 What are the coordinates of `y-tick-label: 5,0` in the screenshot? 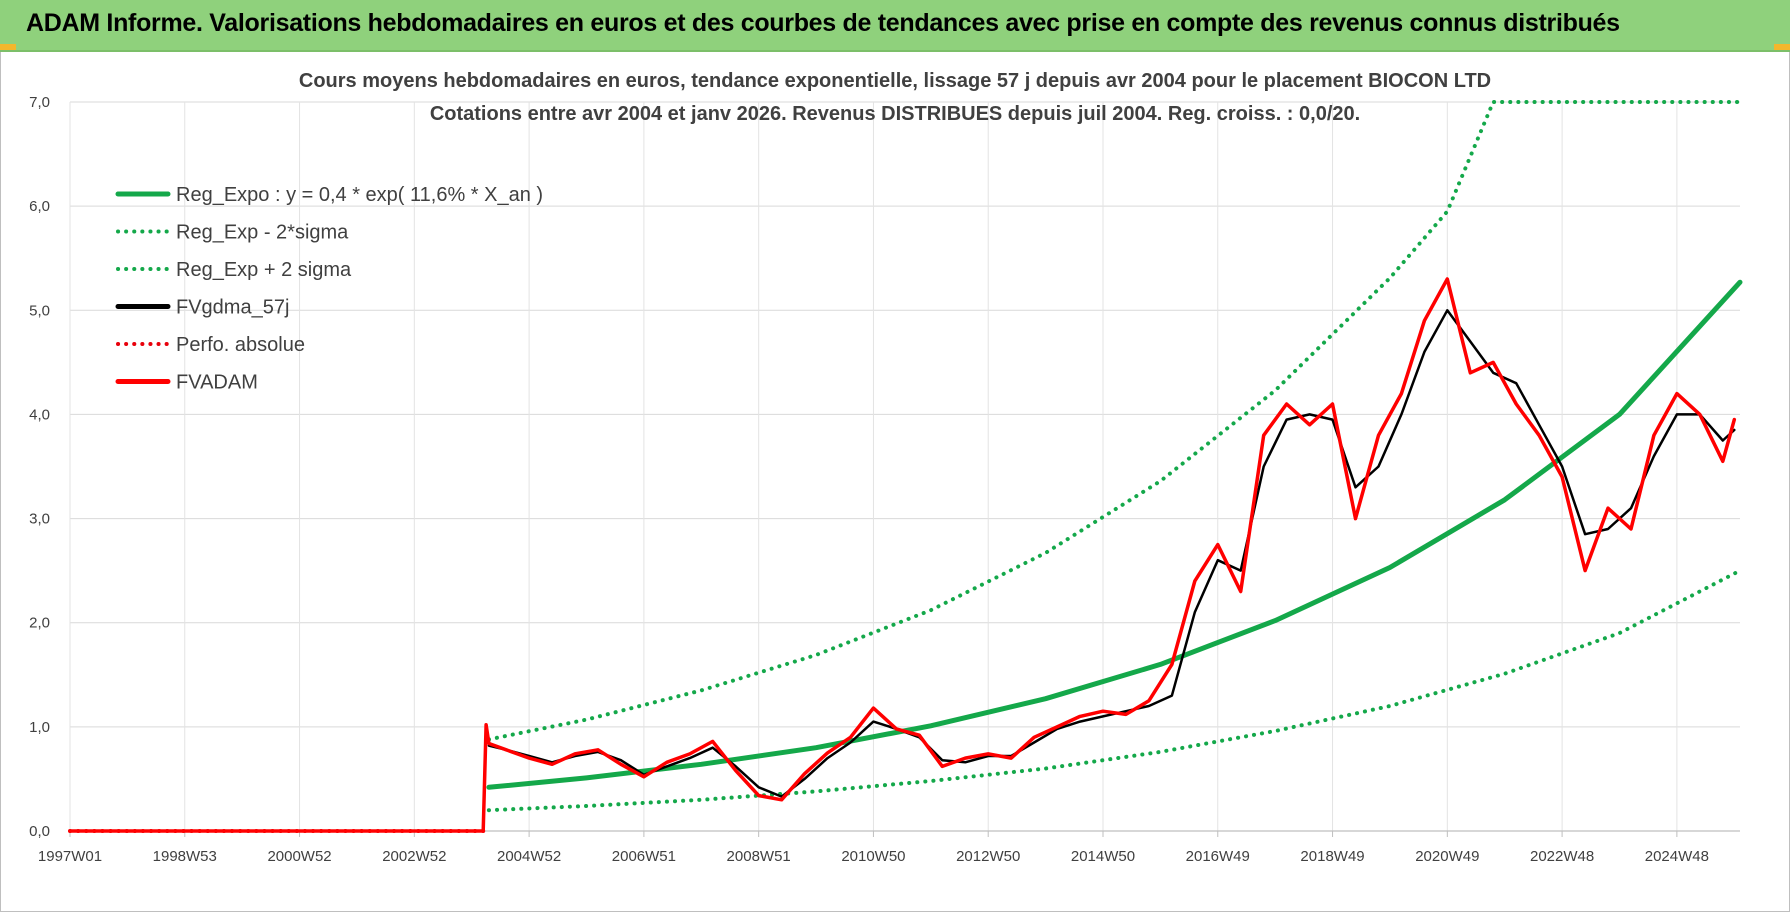 It's located at (39, 310).